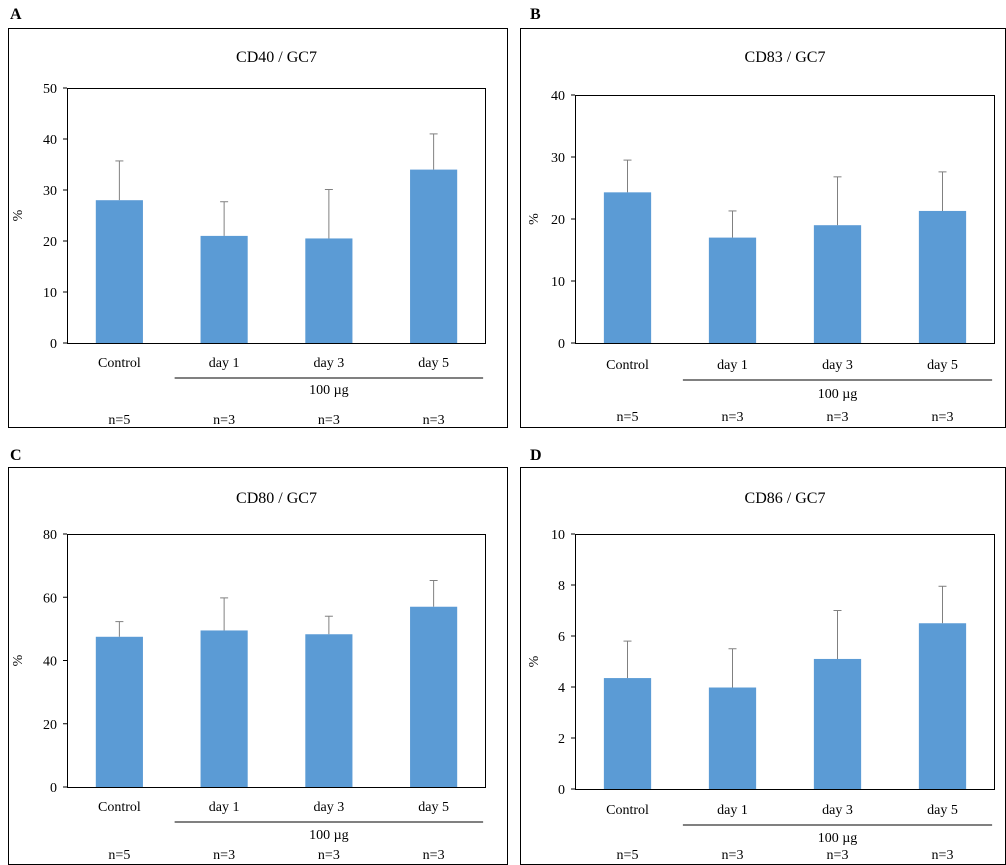 This screenshot has height=865, width=1006. What do you see at coordinates (224, 363) in the screenshot?
I see `category-label-a-day-1: day 1` at bounding box center [224, 363].